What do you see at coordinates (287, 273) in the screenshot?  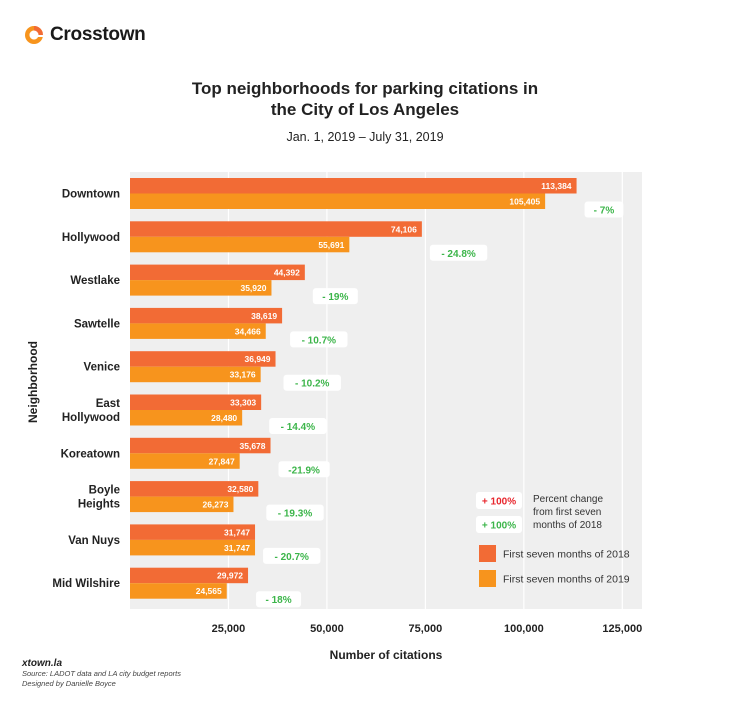 I see `value-label-2018: 44,392` at bounding box center [287, 273].